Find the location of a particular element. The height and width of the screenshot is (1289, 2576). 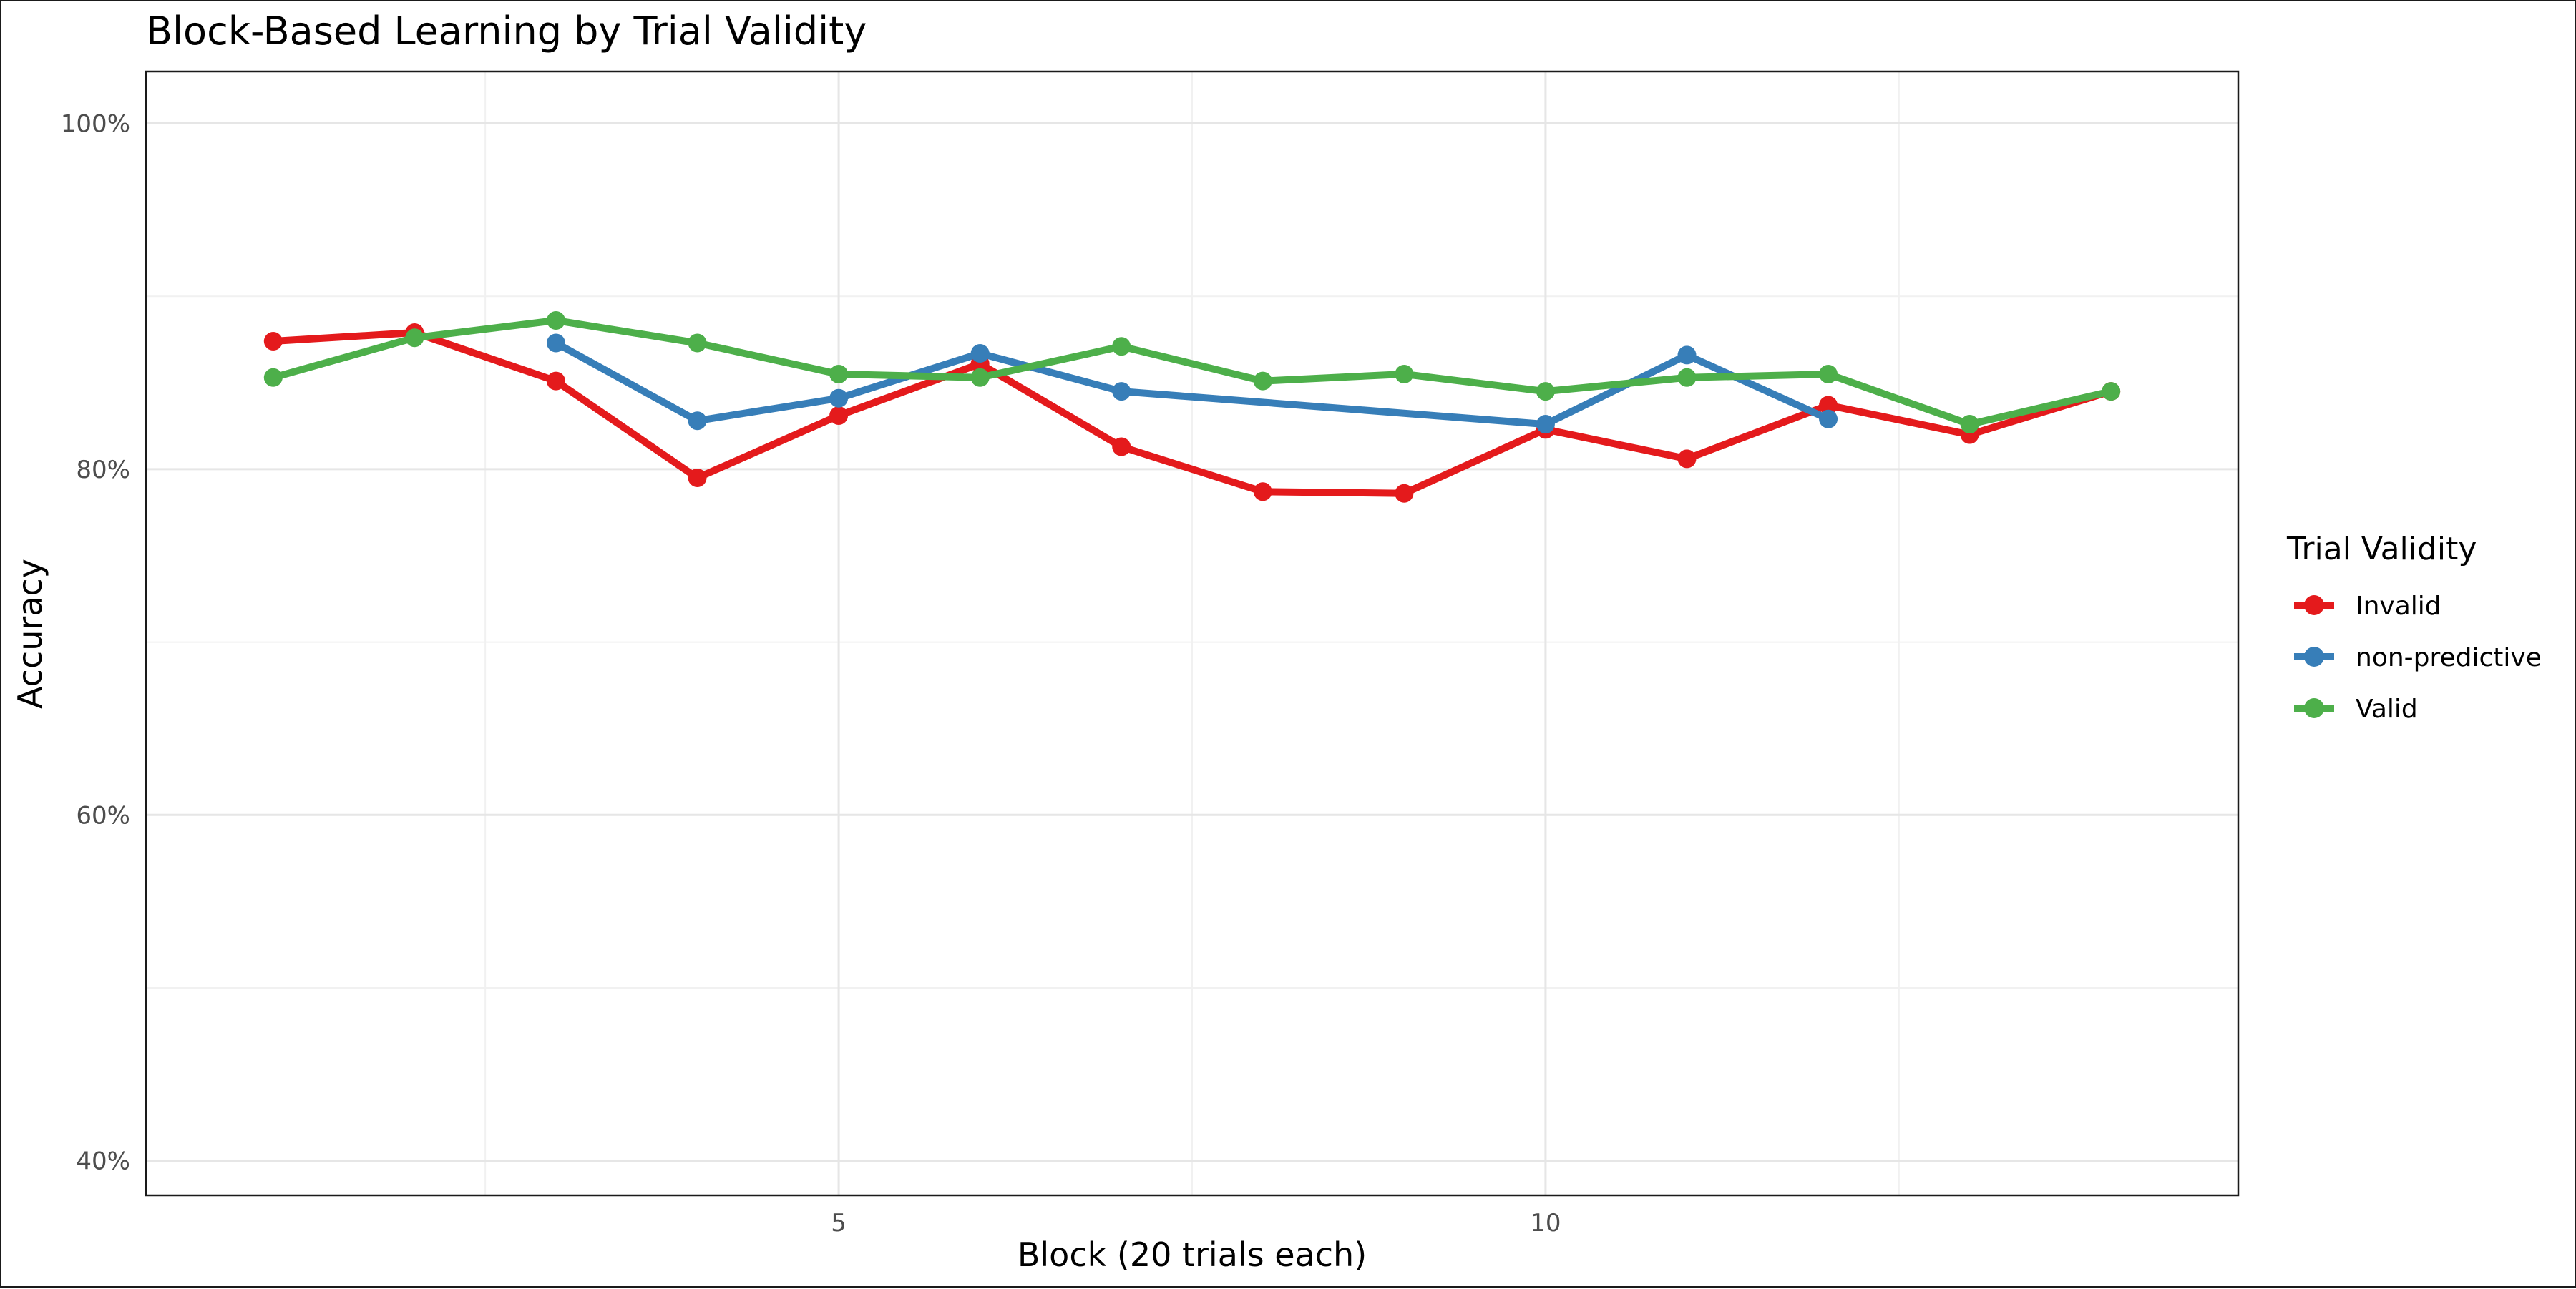

y-tick-label: 60% is located at coordinates (103, 815).